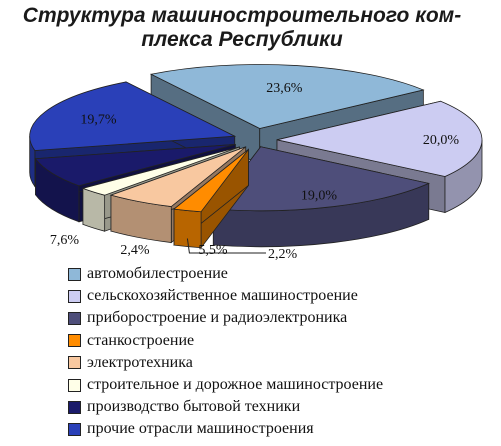 This screenshot has height=446, width=501. I want to click on legend-label: электротехника, so click(140, 362).